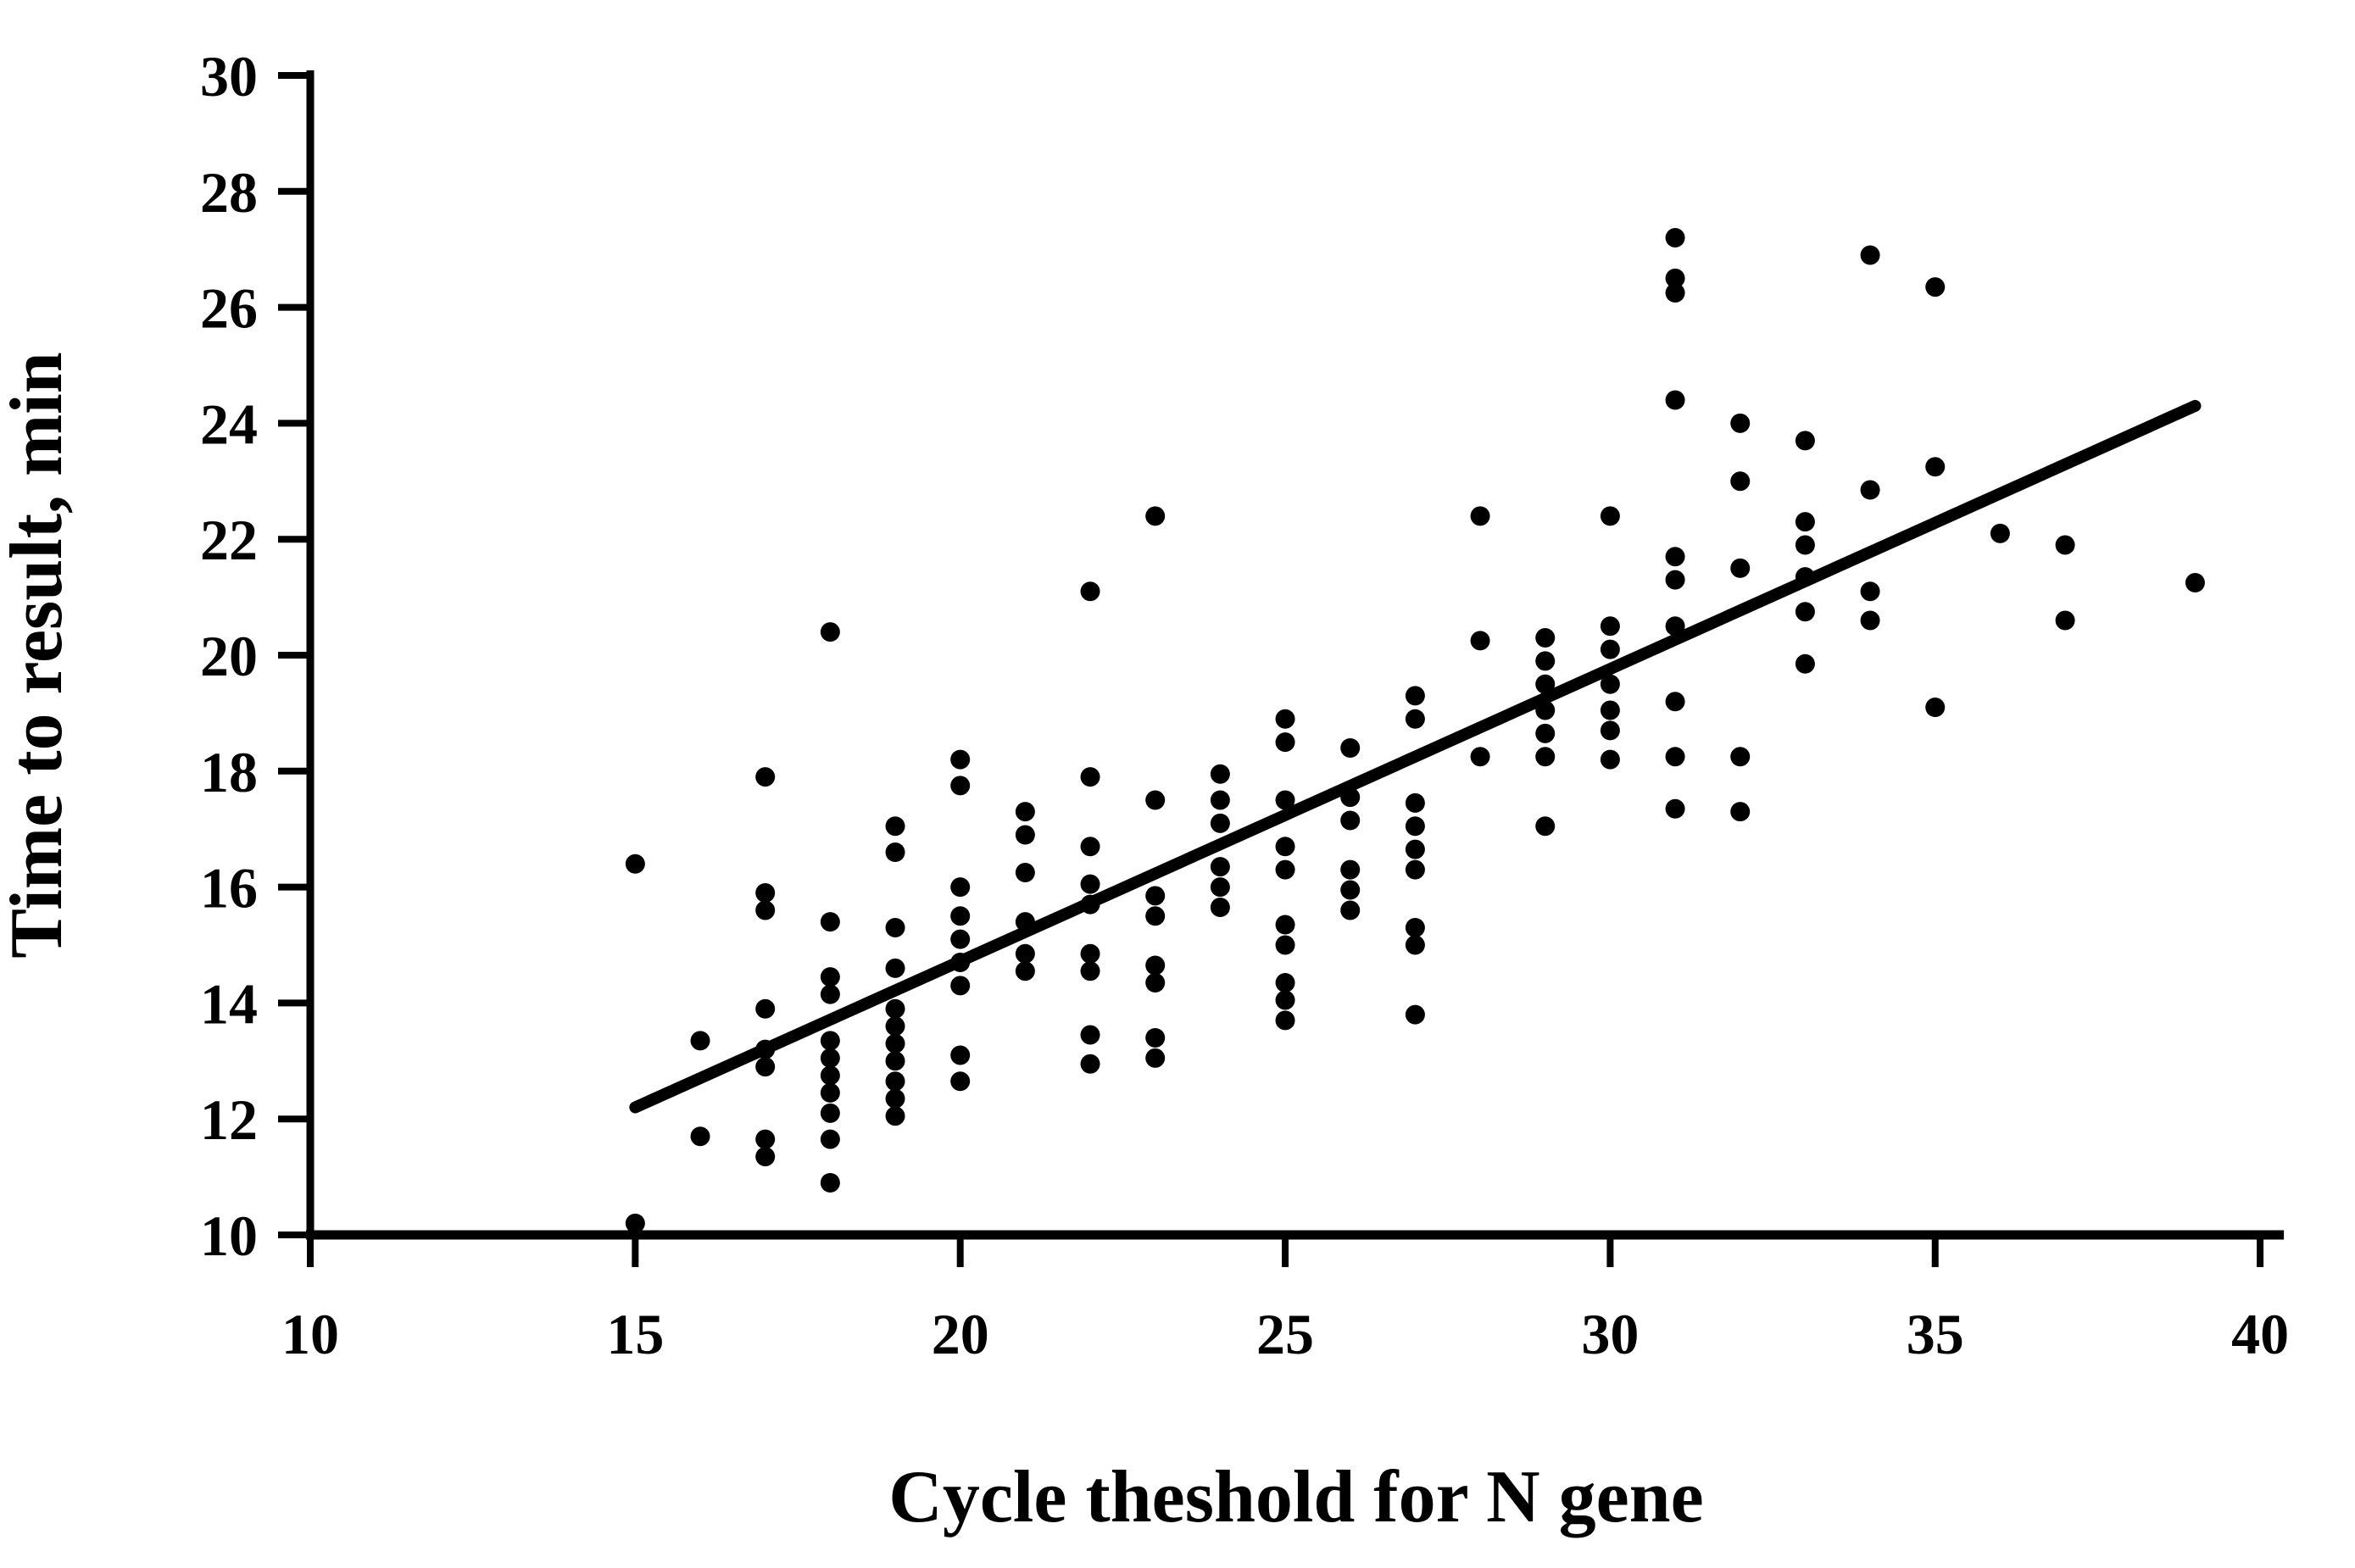  I want to click on x-tick-label: 35, so click(1935, 1334).